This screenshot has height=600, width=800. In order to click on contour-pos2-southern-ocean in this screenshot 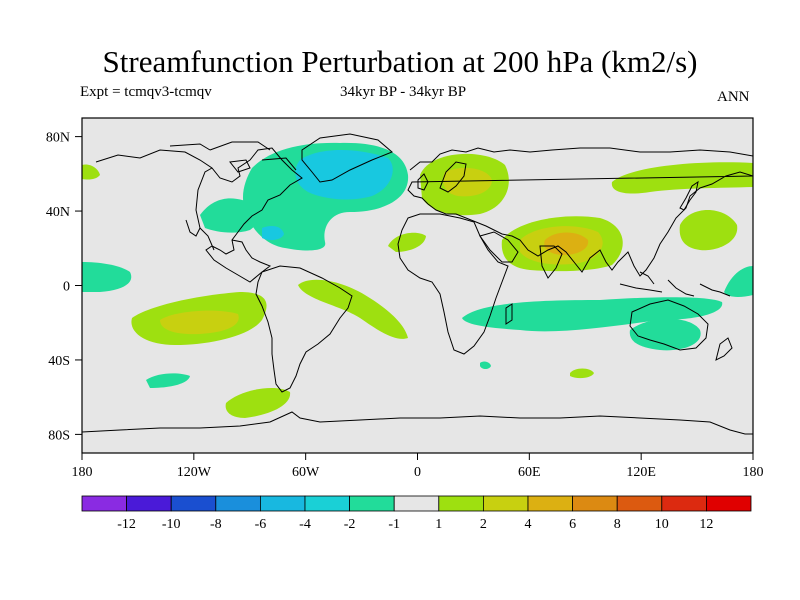, I will do `click(258, 402)`.